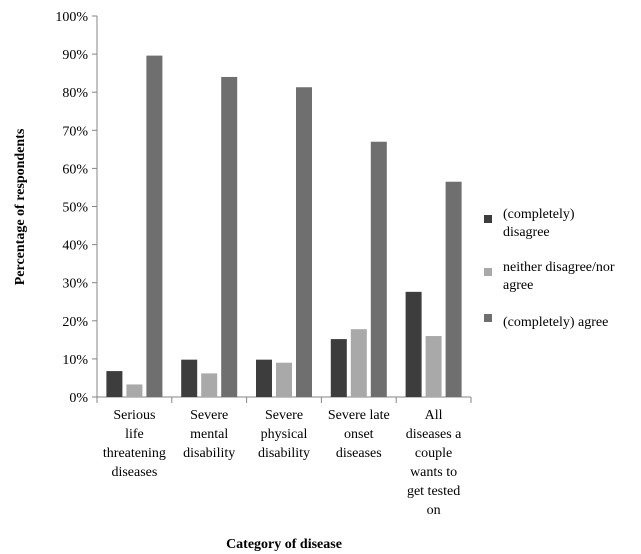 The height and width of the screenshot is (554, 641). What do you see at coordinates (75, 322) in the screenshot?
I see `y-tick-label: 20%` at bounding box center [75, 322].